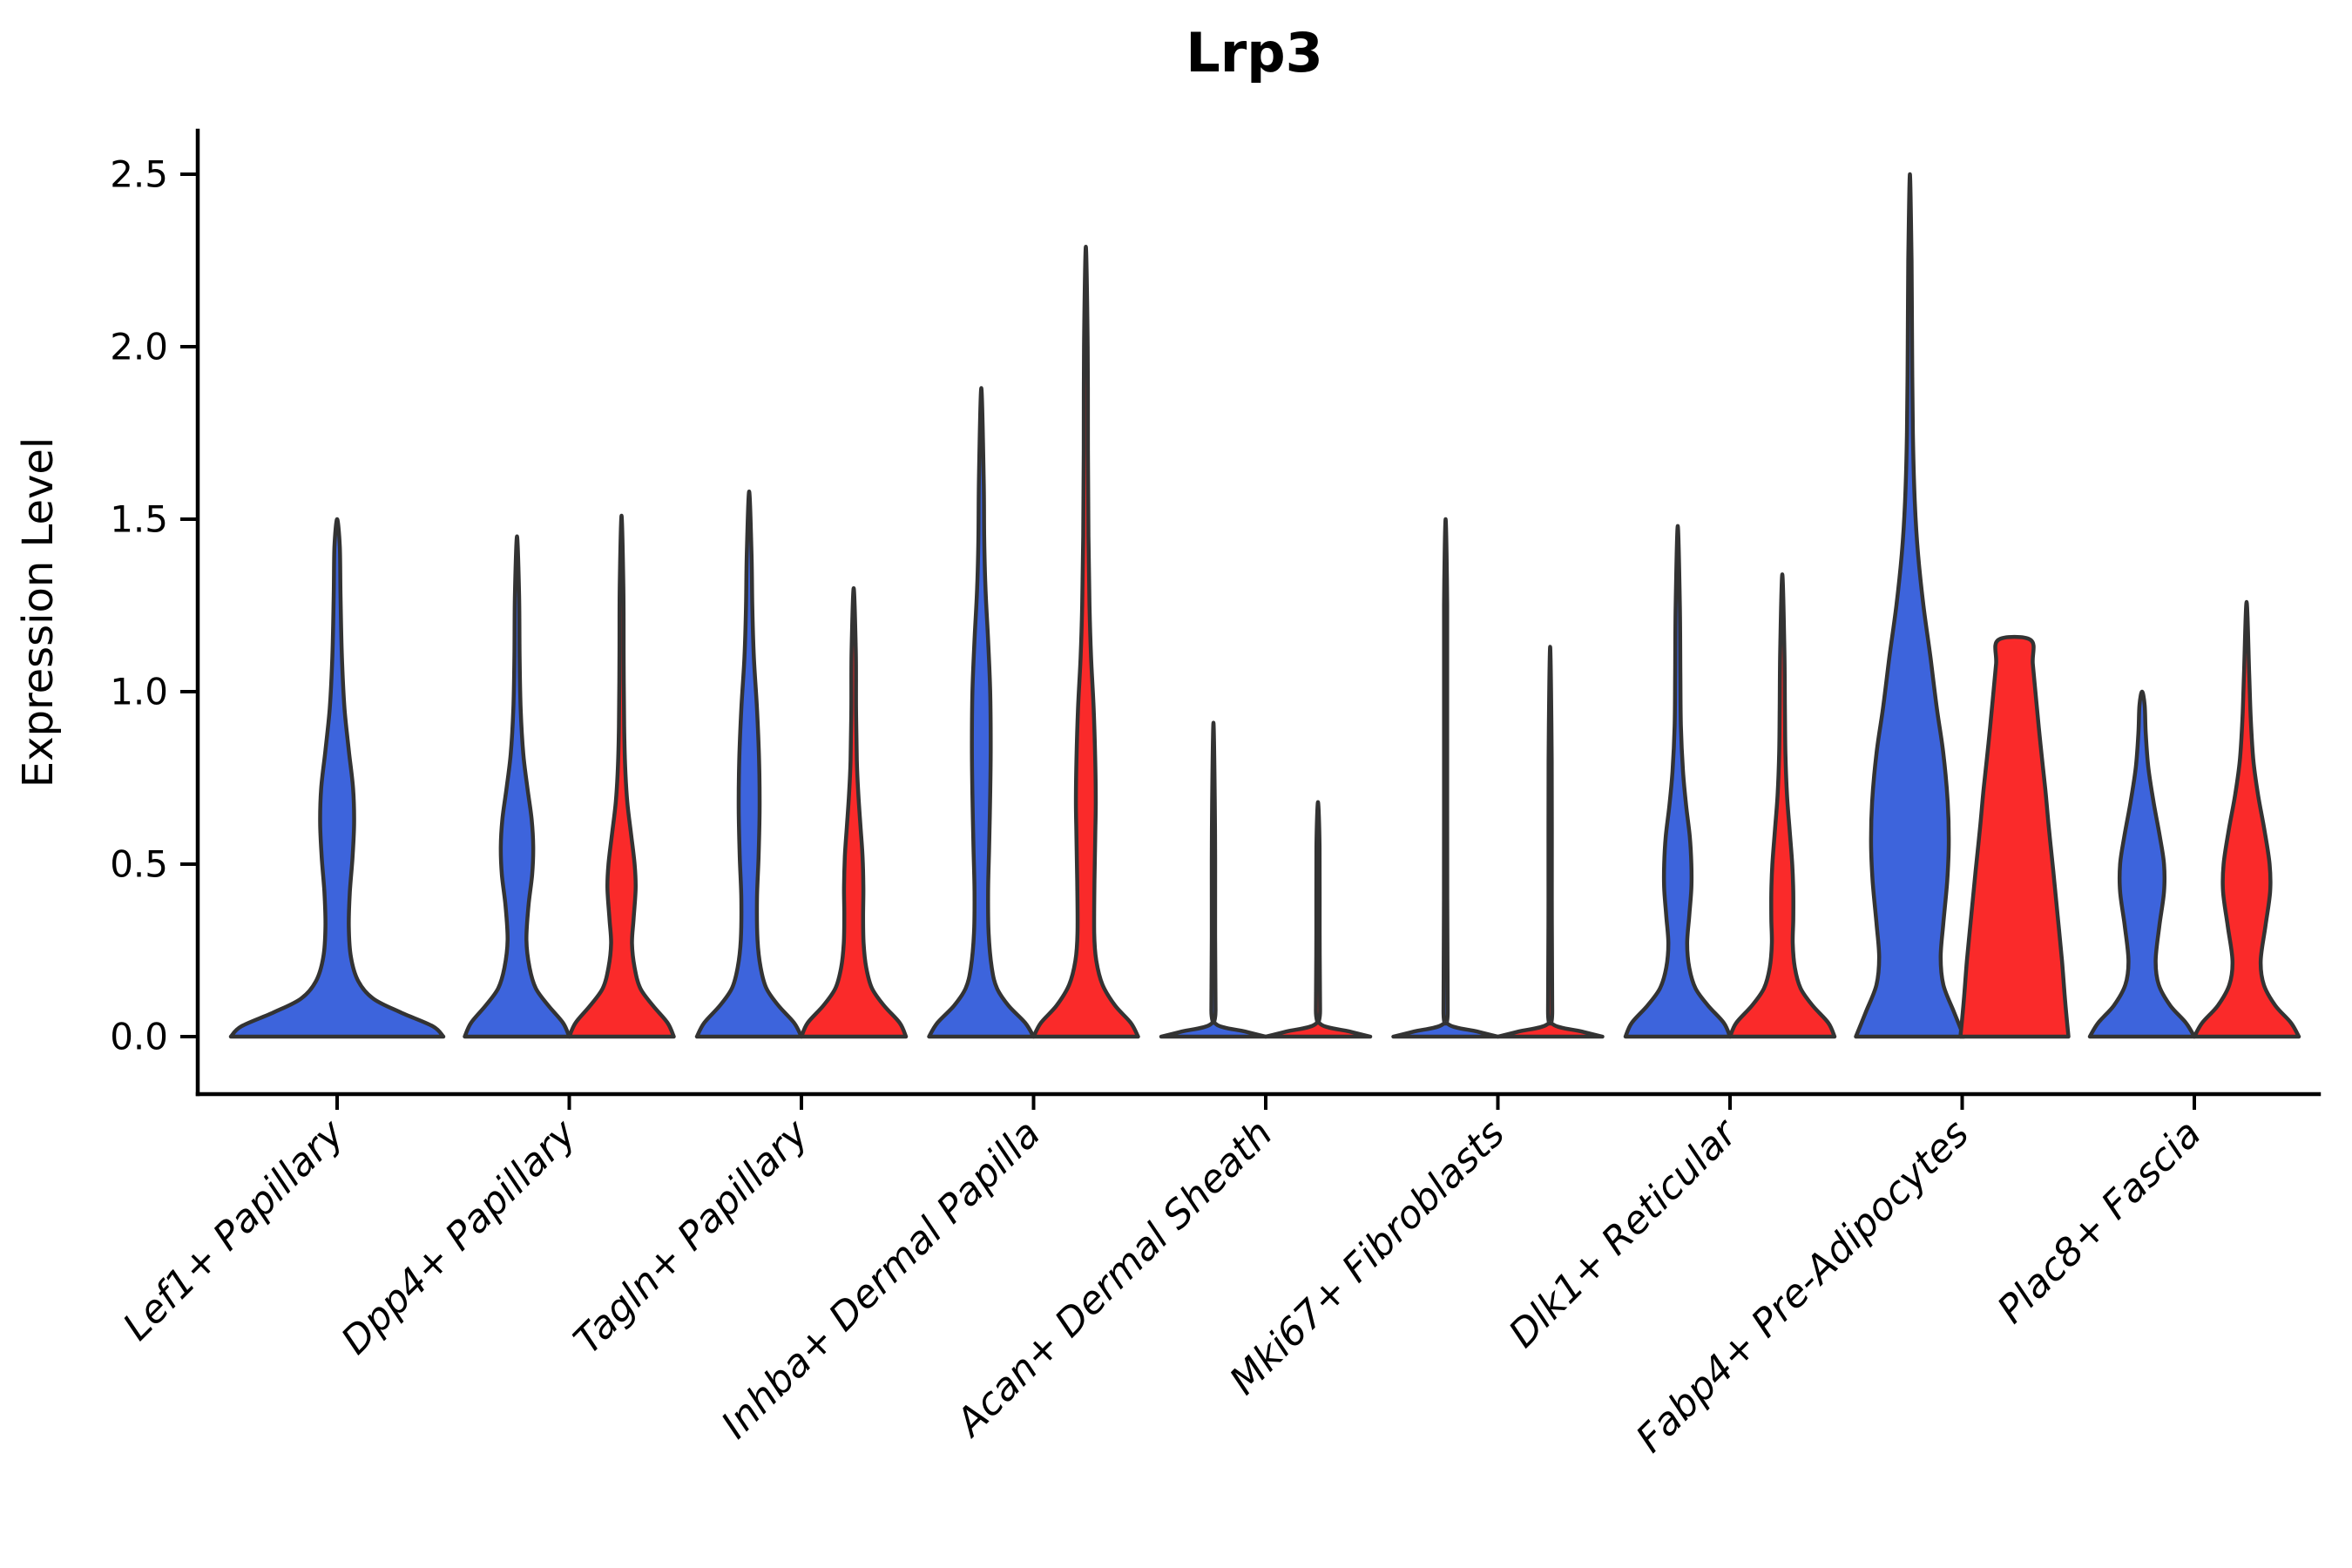 The width and height of the screenshot is (2352, 1568). Describe the element at coordinates (1624, 1233) in the screenshot. I see `x-tick-label: Dlk1+ Reticular` at that location.